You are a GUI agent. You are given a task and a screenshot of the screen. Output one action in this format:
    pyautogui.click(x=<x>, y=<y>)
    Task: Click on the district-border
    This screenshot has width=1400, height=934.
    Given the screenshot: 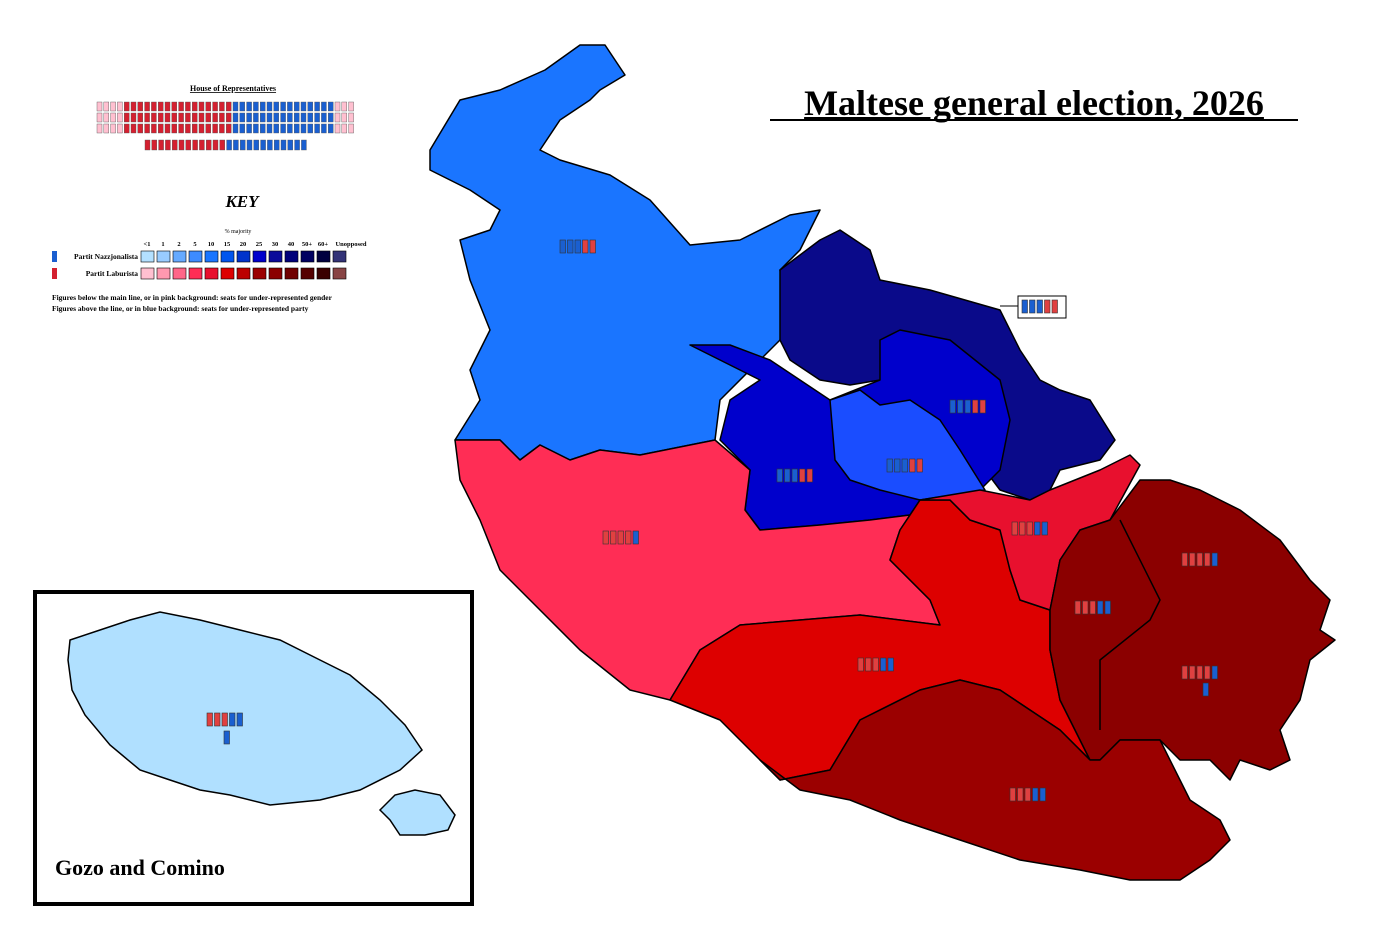 What is the action you would take?
    pyautogui.click(x=1130, y=624)
    